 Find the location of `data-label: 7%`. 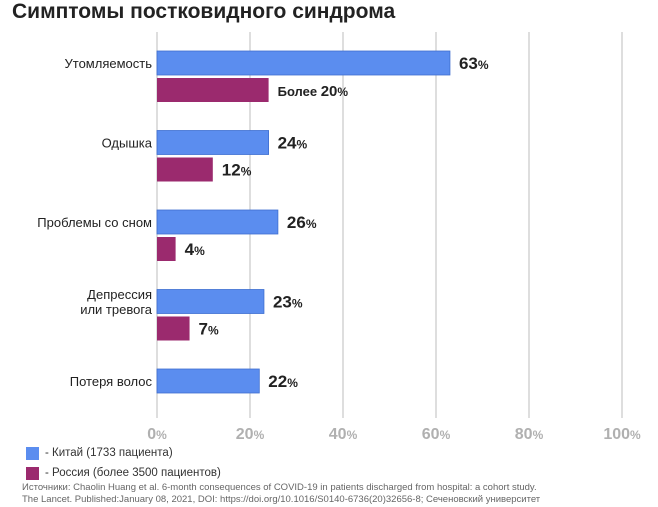

data-label: 7% is located at coordinates (209, 329).